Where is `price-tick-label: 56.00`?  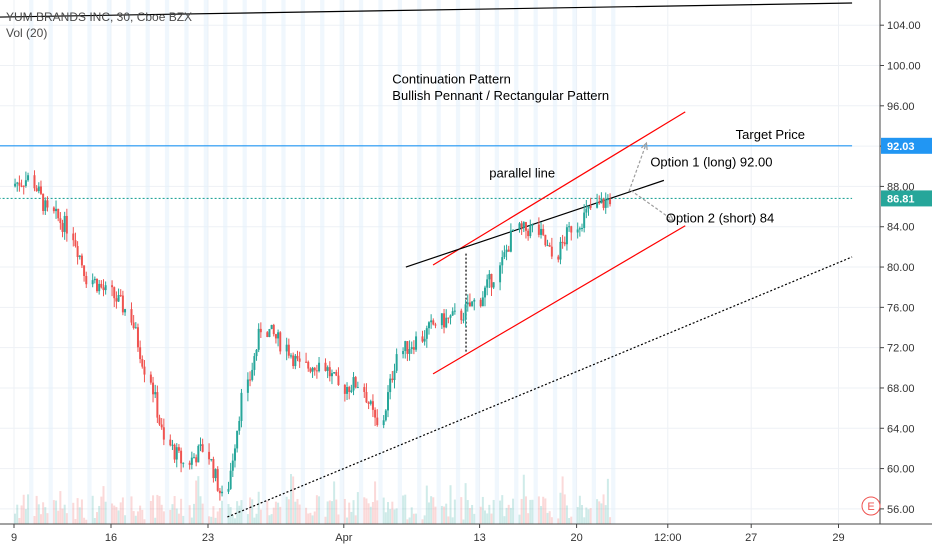 price-tick-label: 56.00 is located at coordinates (901, 510).